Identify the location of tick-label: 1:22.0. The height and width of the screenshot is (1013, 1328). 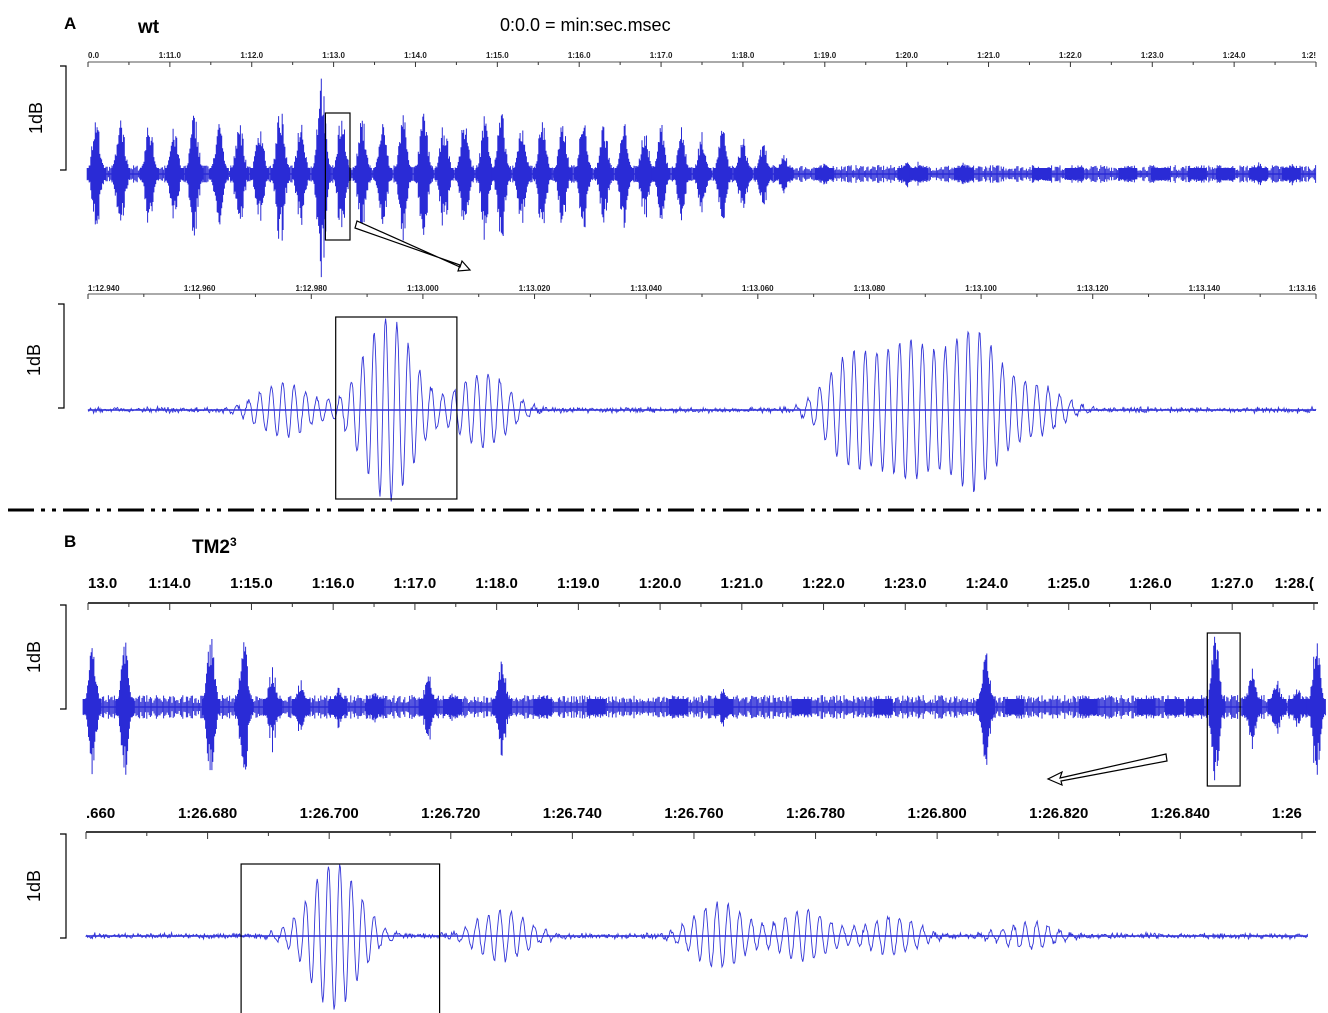
(1070, 55).